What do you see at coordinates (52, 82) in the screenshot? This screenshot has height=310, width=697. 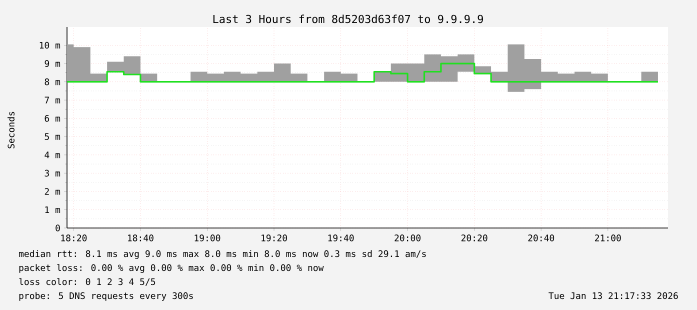 I see `y-tick-label: 8 m` at bounding box center [52, 82].